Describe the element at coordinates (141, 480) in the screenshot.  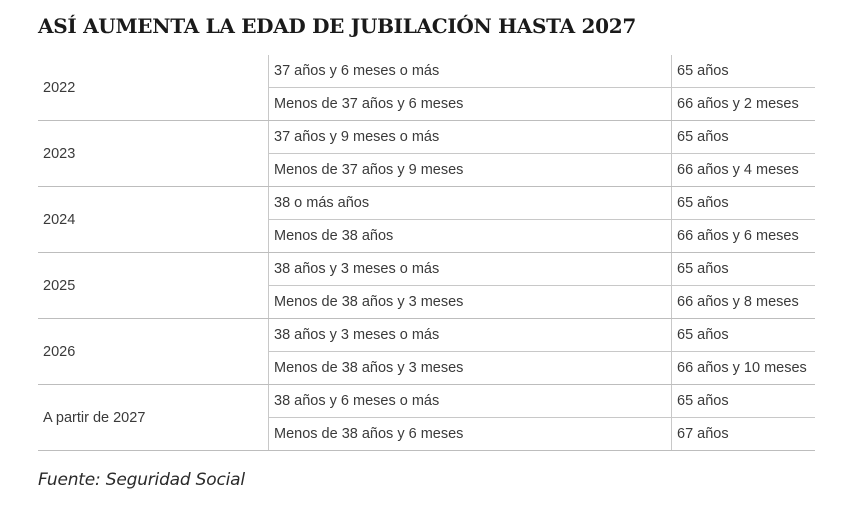
I see `source-caption: Fuente: Seguridad Social` at that location.